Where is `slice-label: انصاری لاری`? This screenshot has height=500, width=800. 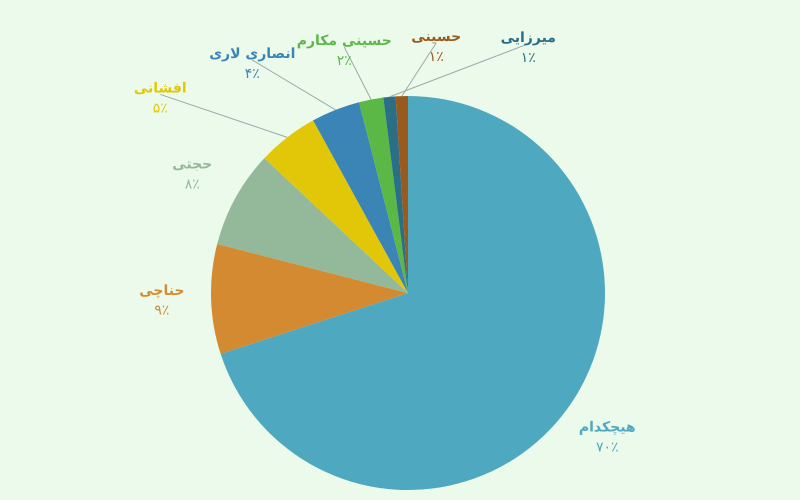
slice-label: انصاری لاری is located at coordinates (252, 54).